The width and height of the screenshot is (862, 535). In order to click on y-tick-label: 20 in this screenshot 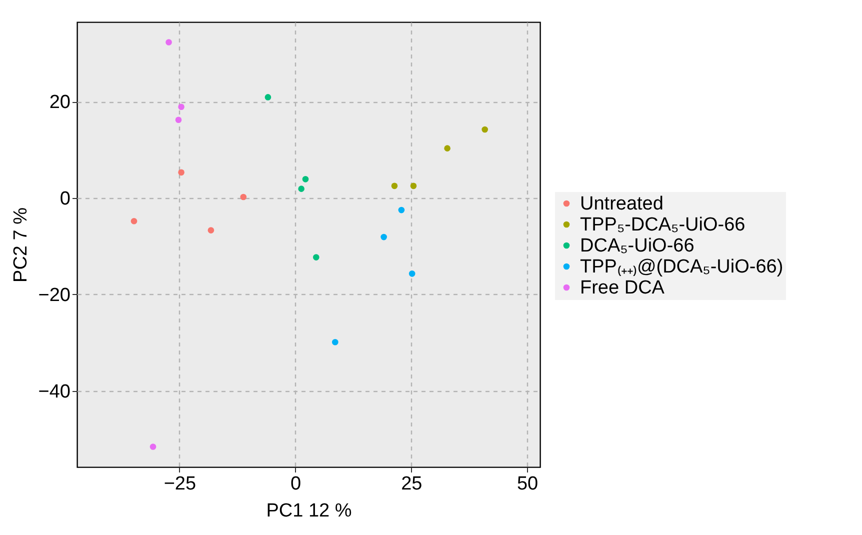, I will do `click(59, 103)`.